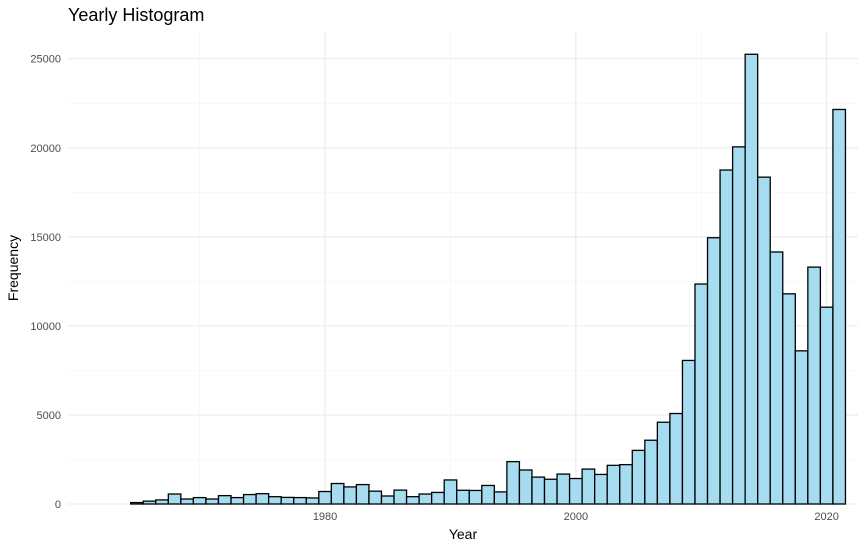 The width and height of the screenshot is (866, 550). Describe the element at coordinates (463, 534) in the screenshot. I see `x-axis-title: Year` at that location.